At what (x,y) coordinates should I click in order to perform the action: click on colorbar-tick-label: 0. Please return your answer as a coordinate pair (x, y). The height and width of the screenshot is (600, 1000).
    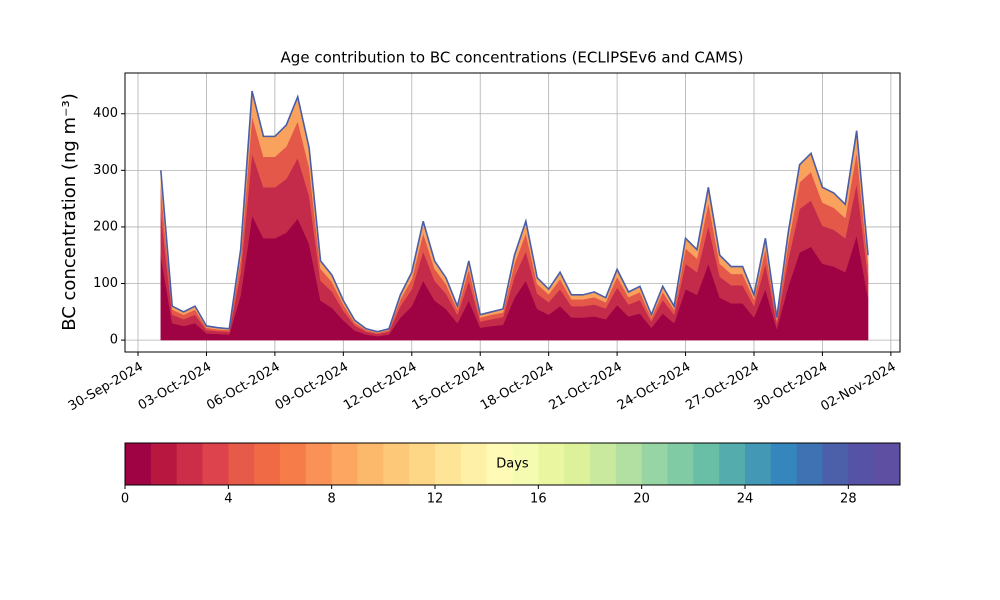
    Looking at the image, I should click on (125, 499).